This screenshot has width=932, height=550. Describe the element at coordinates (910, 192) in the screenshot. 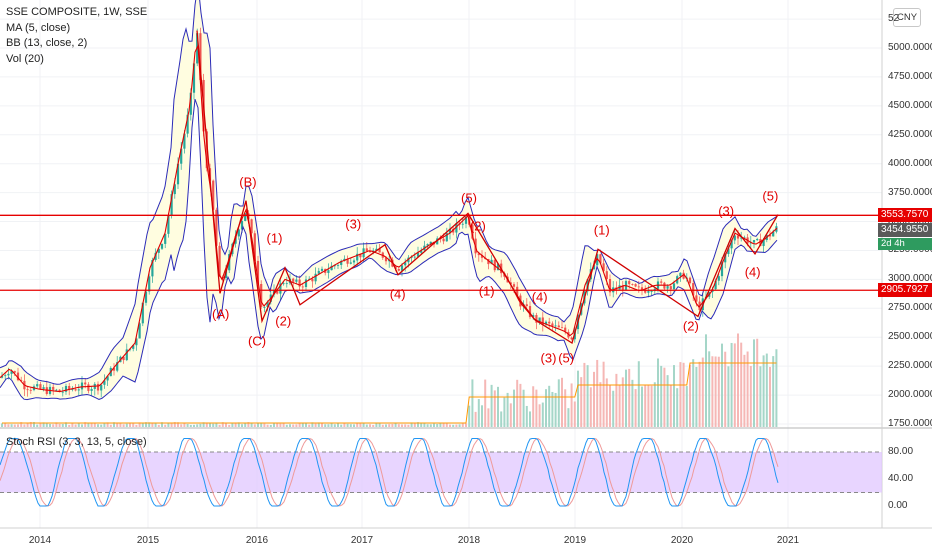

I see `price-tick-label: 3750.0000` at that location.